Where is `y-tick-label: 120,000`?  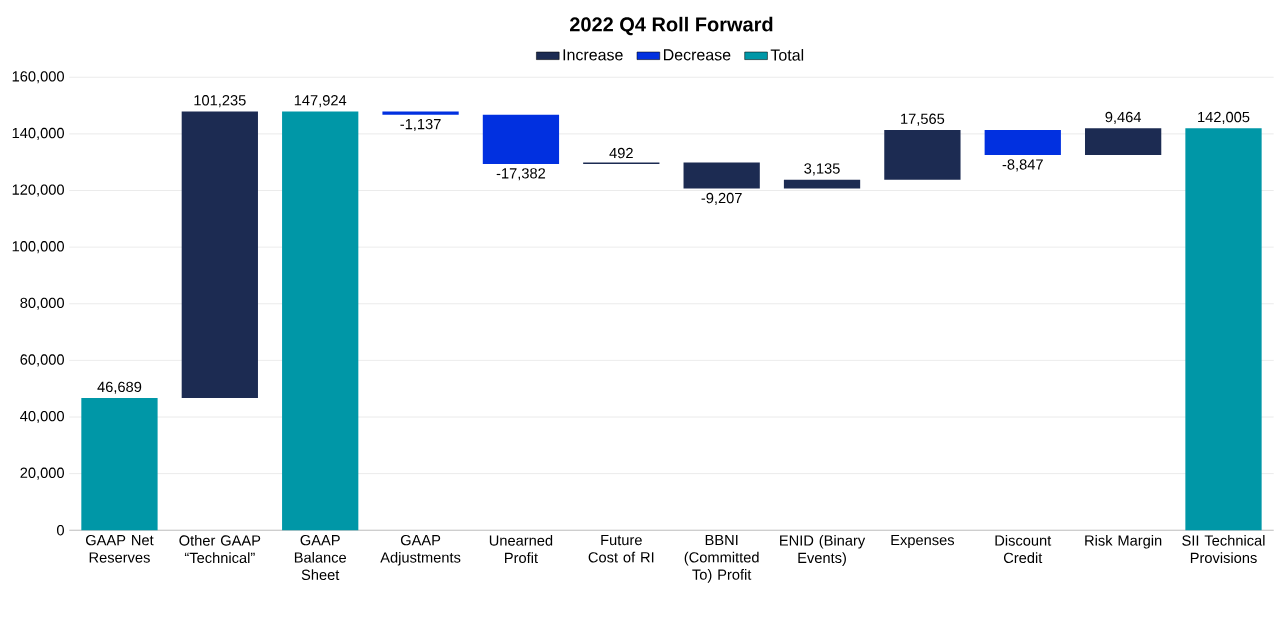
y-tick-label: 120,000 is located at coordinates (38, 190).